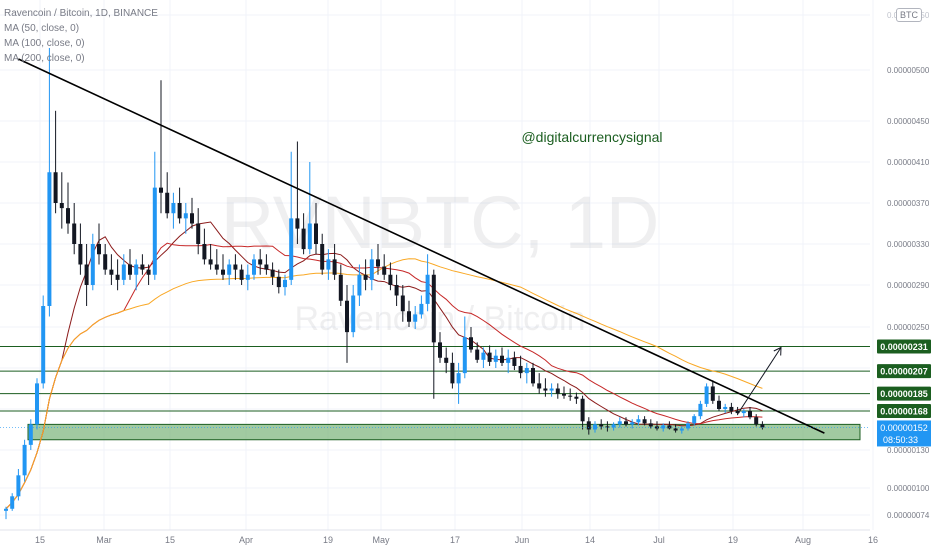 The width and height of the screenshot is (932, 550). Describe the element at coordinates (904, 433) in the screenshot. I see `current-price-label: 0.00000152 08:50:33` at that location.